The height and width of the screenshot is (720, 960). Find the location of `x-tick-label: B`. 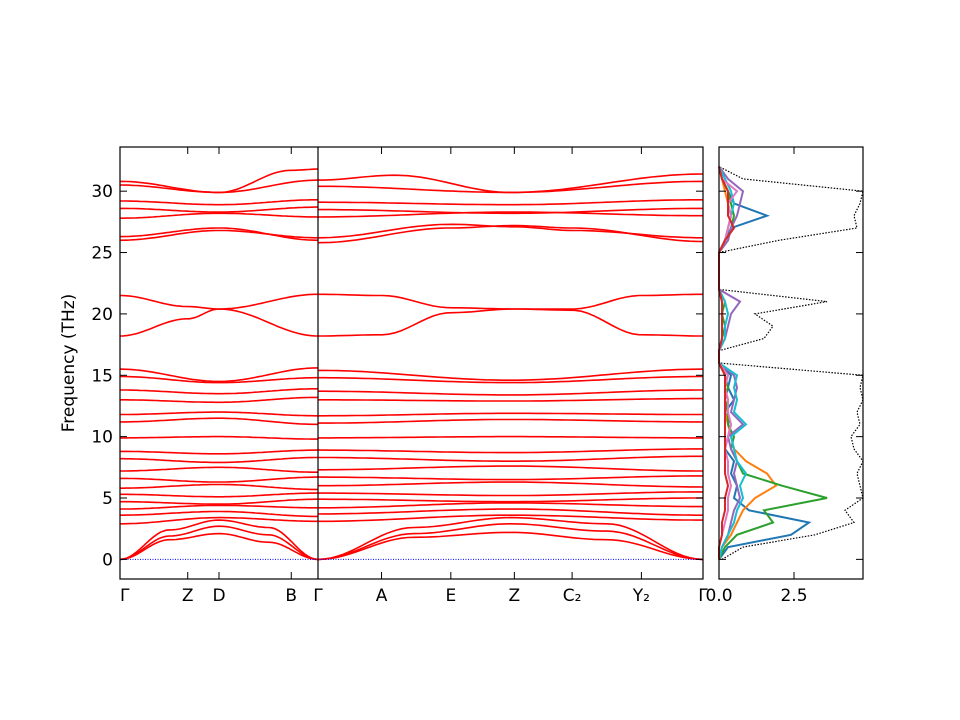

x-tick-label: B is located at coordinates (291, 596).